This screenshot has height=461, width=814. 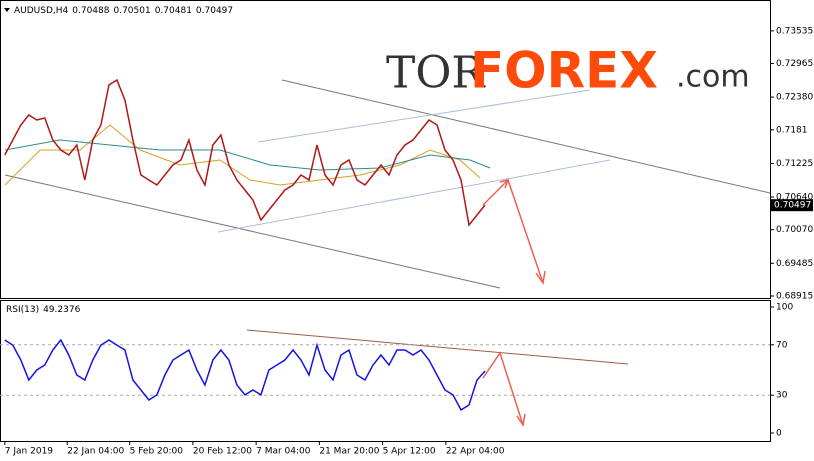 I want to click on watermark-tor: TOR, so click(x=436, y=73).